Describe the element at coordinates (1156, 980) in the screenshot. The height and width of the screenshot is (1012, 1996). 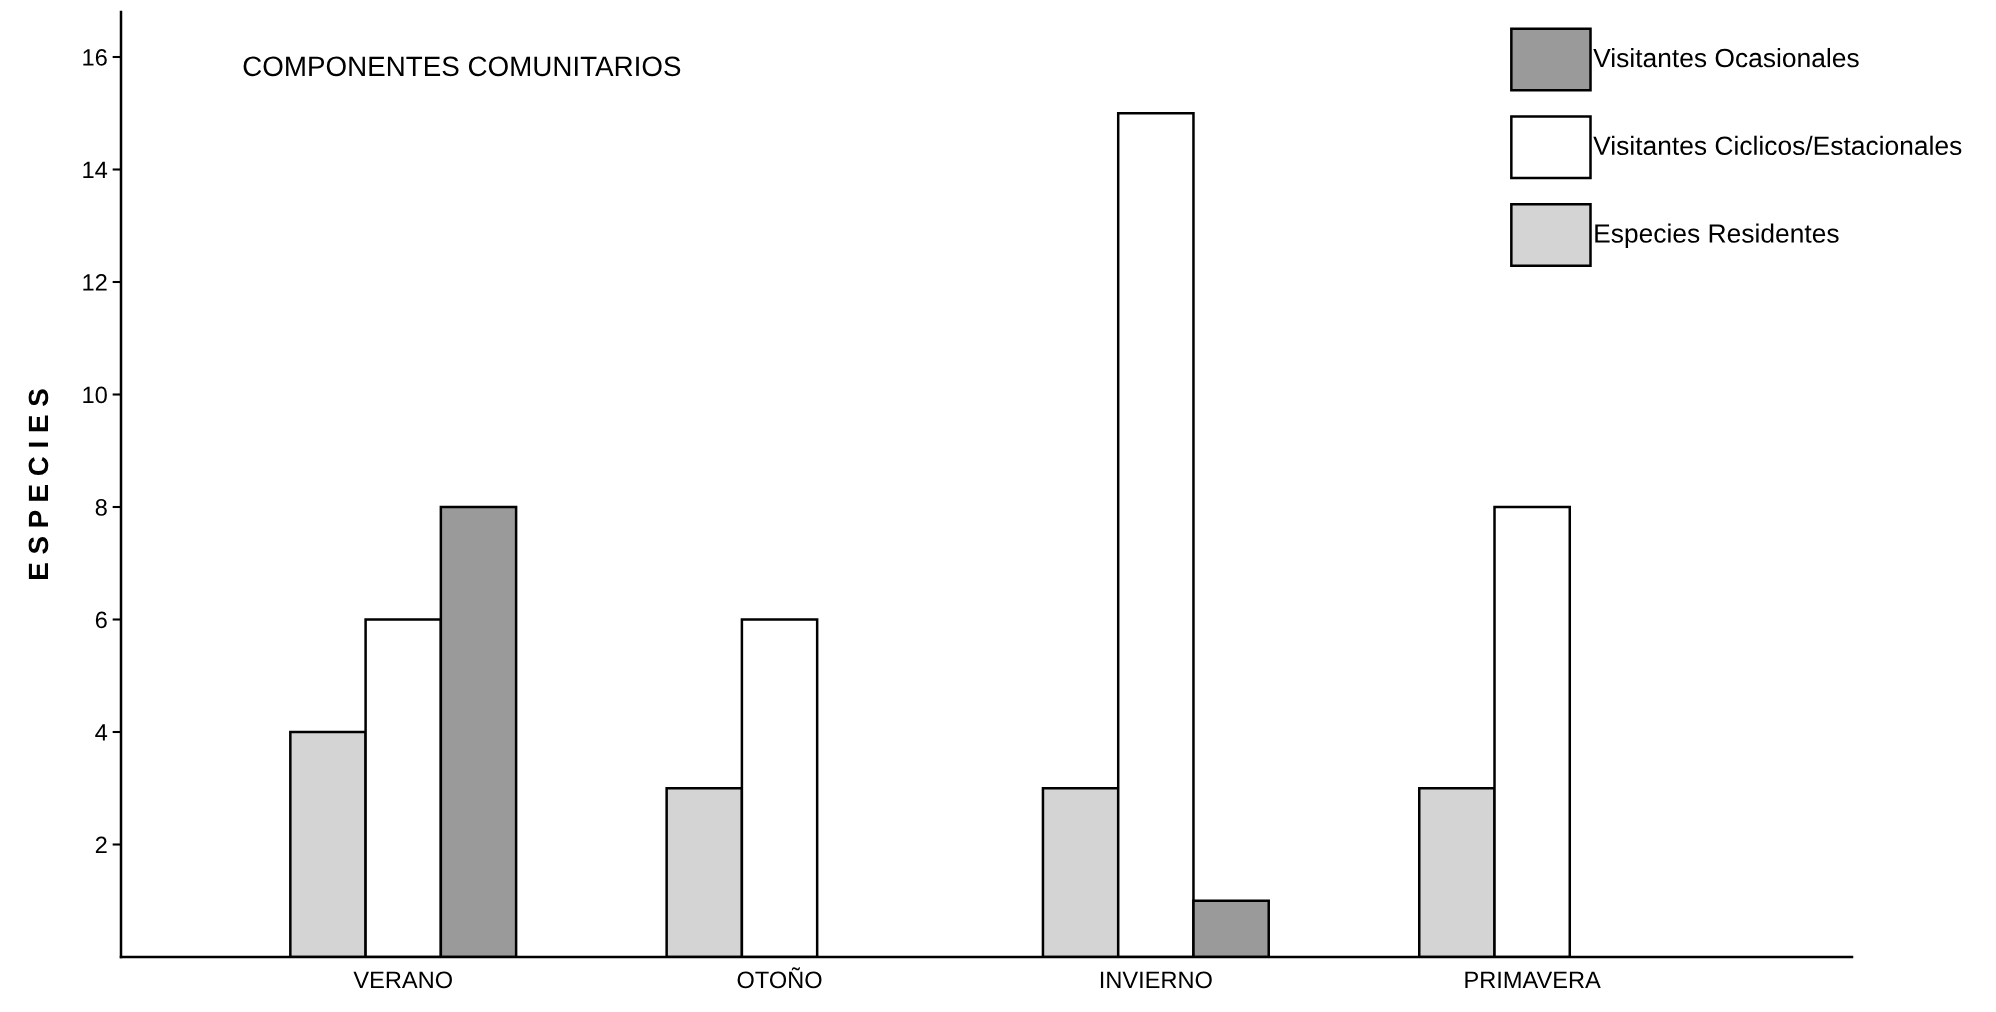
I see `x-tick-label: INVIERNO` at that location.